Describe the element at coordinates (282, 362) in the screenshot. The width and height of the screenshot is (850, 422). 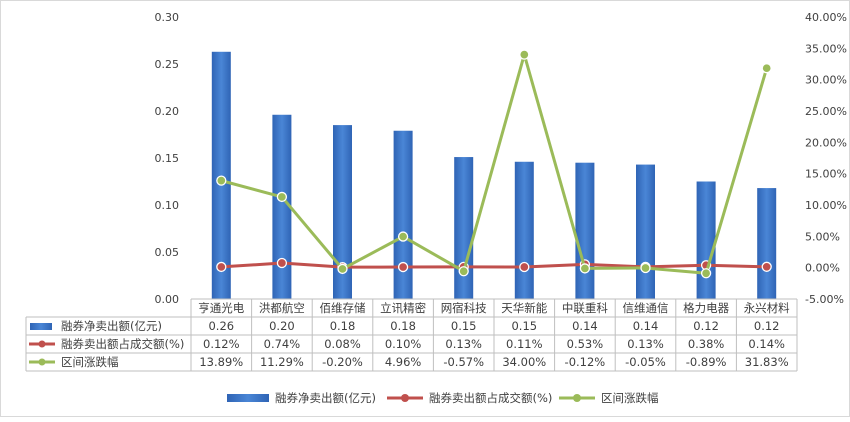
I see `table-cell-value: 11.29%` at that location.